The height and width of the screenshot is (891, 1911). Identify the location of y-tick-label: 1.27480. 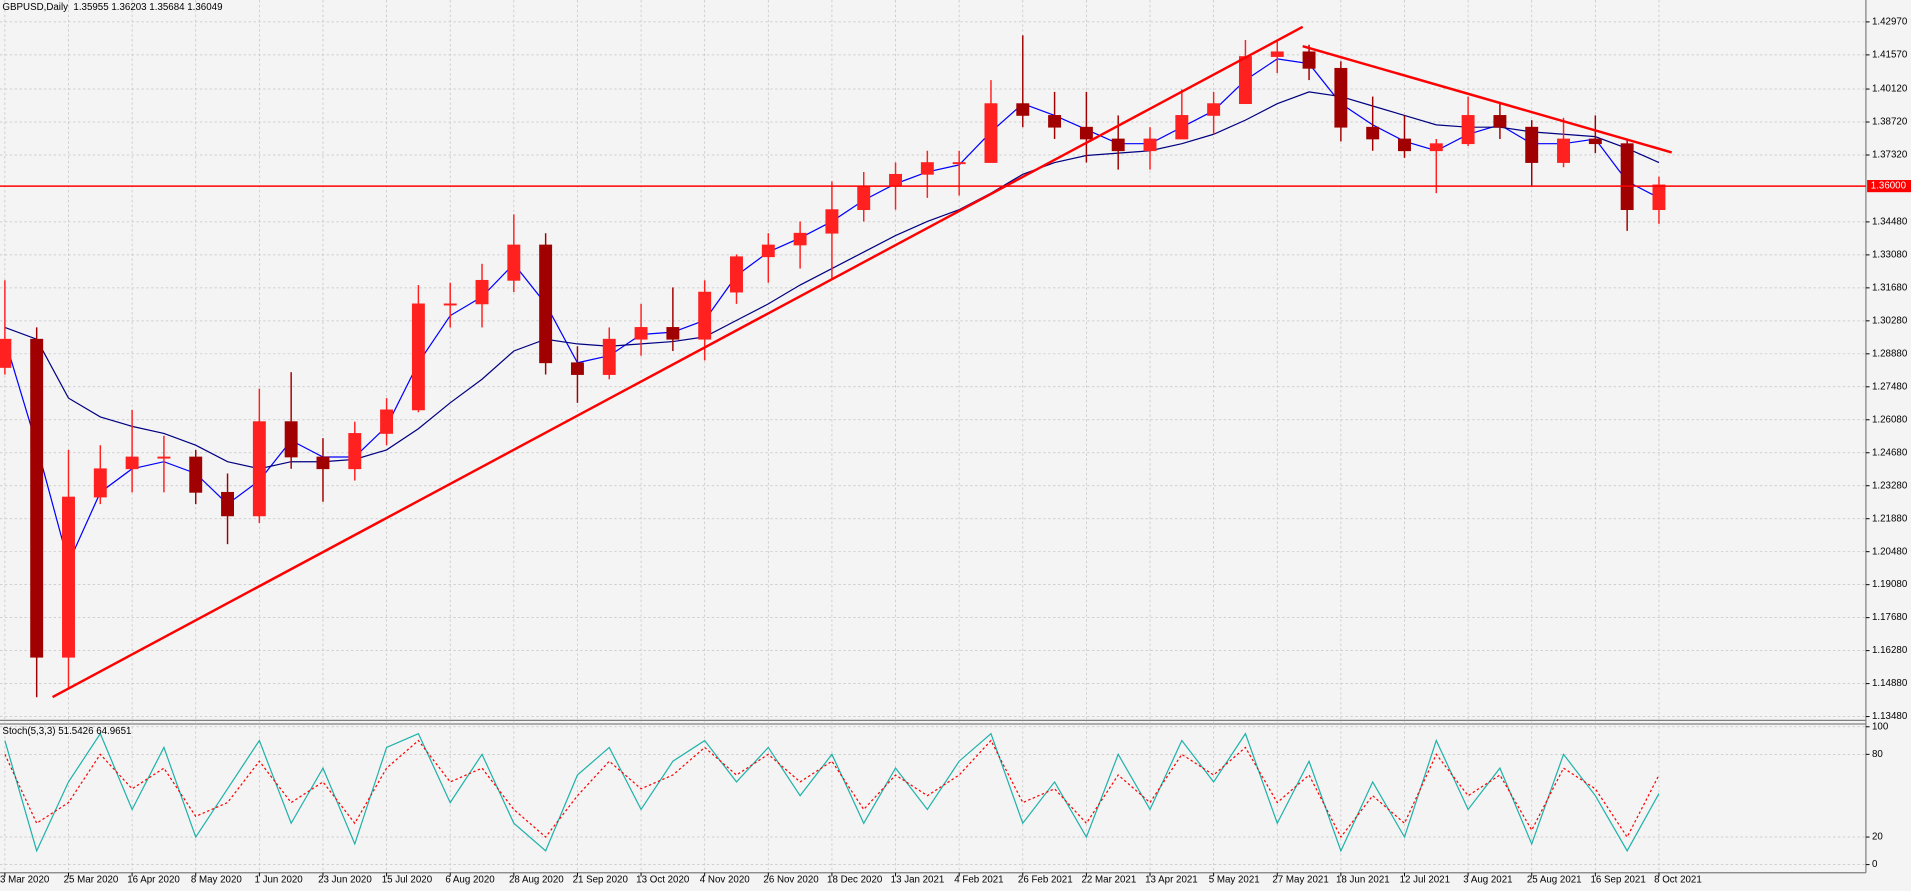
(1890, 386).